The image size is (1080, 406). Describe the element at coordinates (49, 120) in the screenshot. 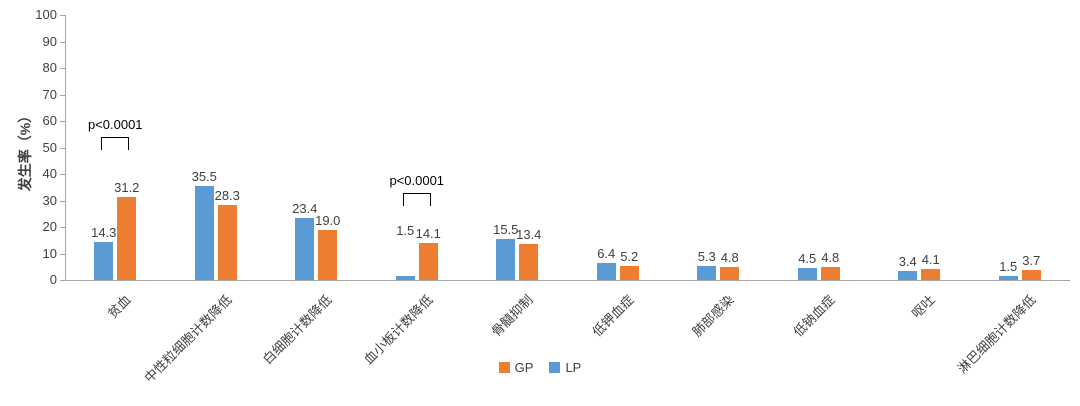

I see `y-tick-label: 60` at that location.